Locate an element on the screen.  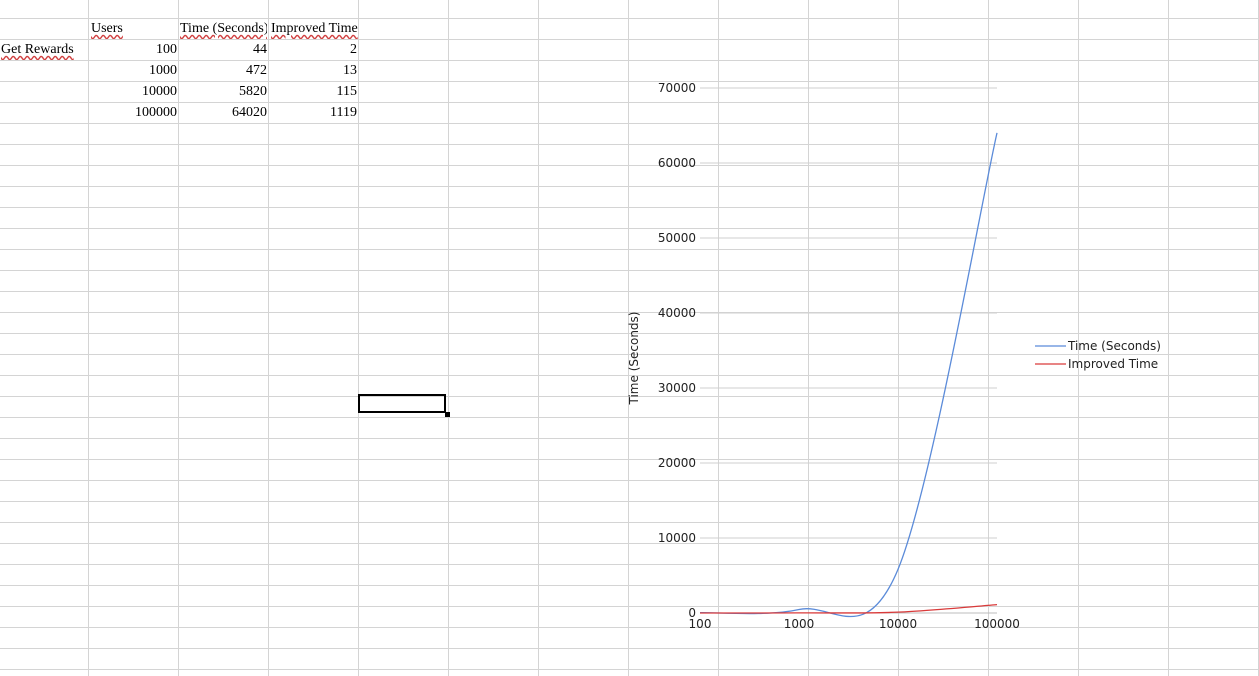
header-improved-text: Improved Time is located at coordinates (314, 28).